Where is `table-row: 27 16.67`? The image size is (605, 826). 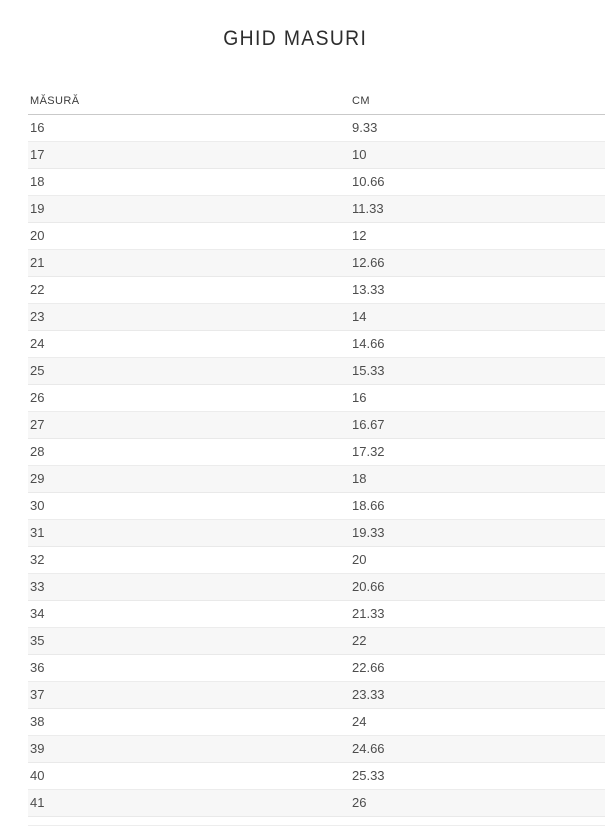
table-row: 27 16.67 is located at coordinates (316, 425).